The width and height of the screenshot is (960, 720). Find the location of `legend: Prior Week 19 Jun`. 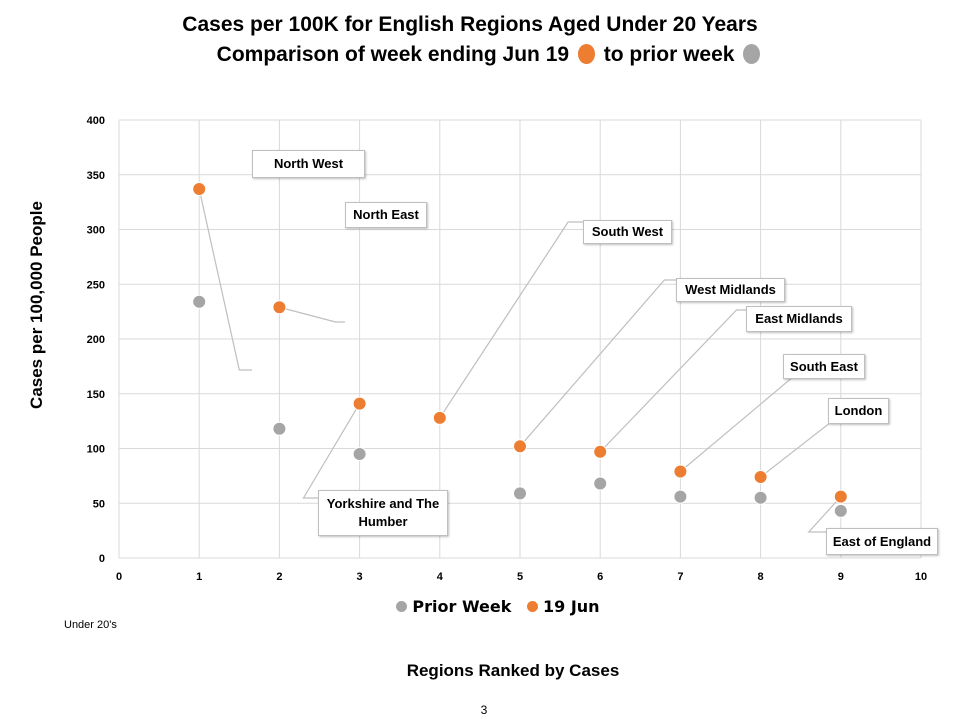

legend: Prior Week 19 Jun is located at coordinates (480, 606).